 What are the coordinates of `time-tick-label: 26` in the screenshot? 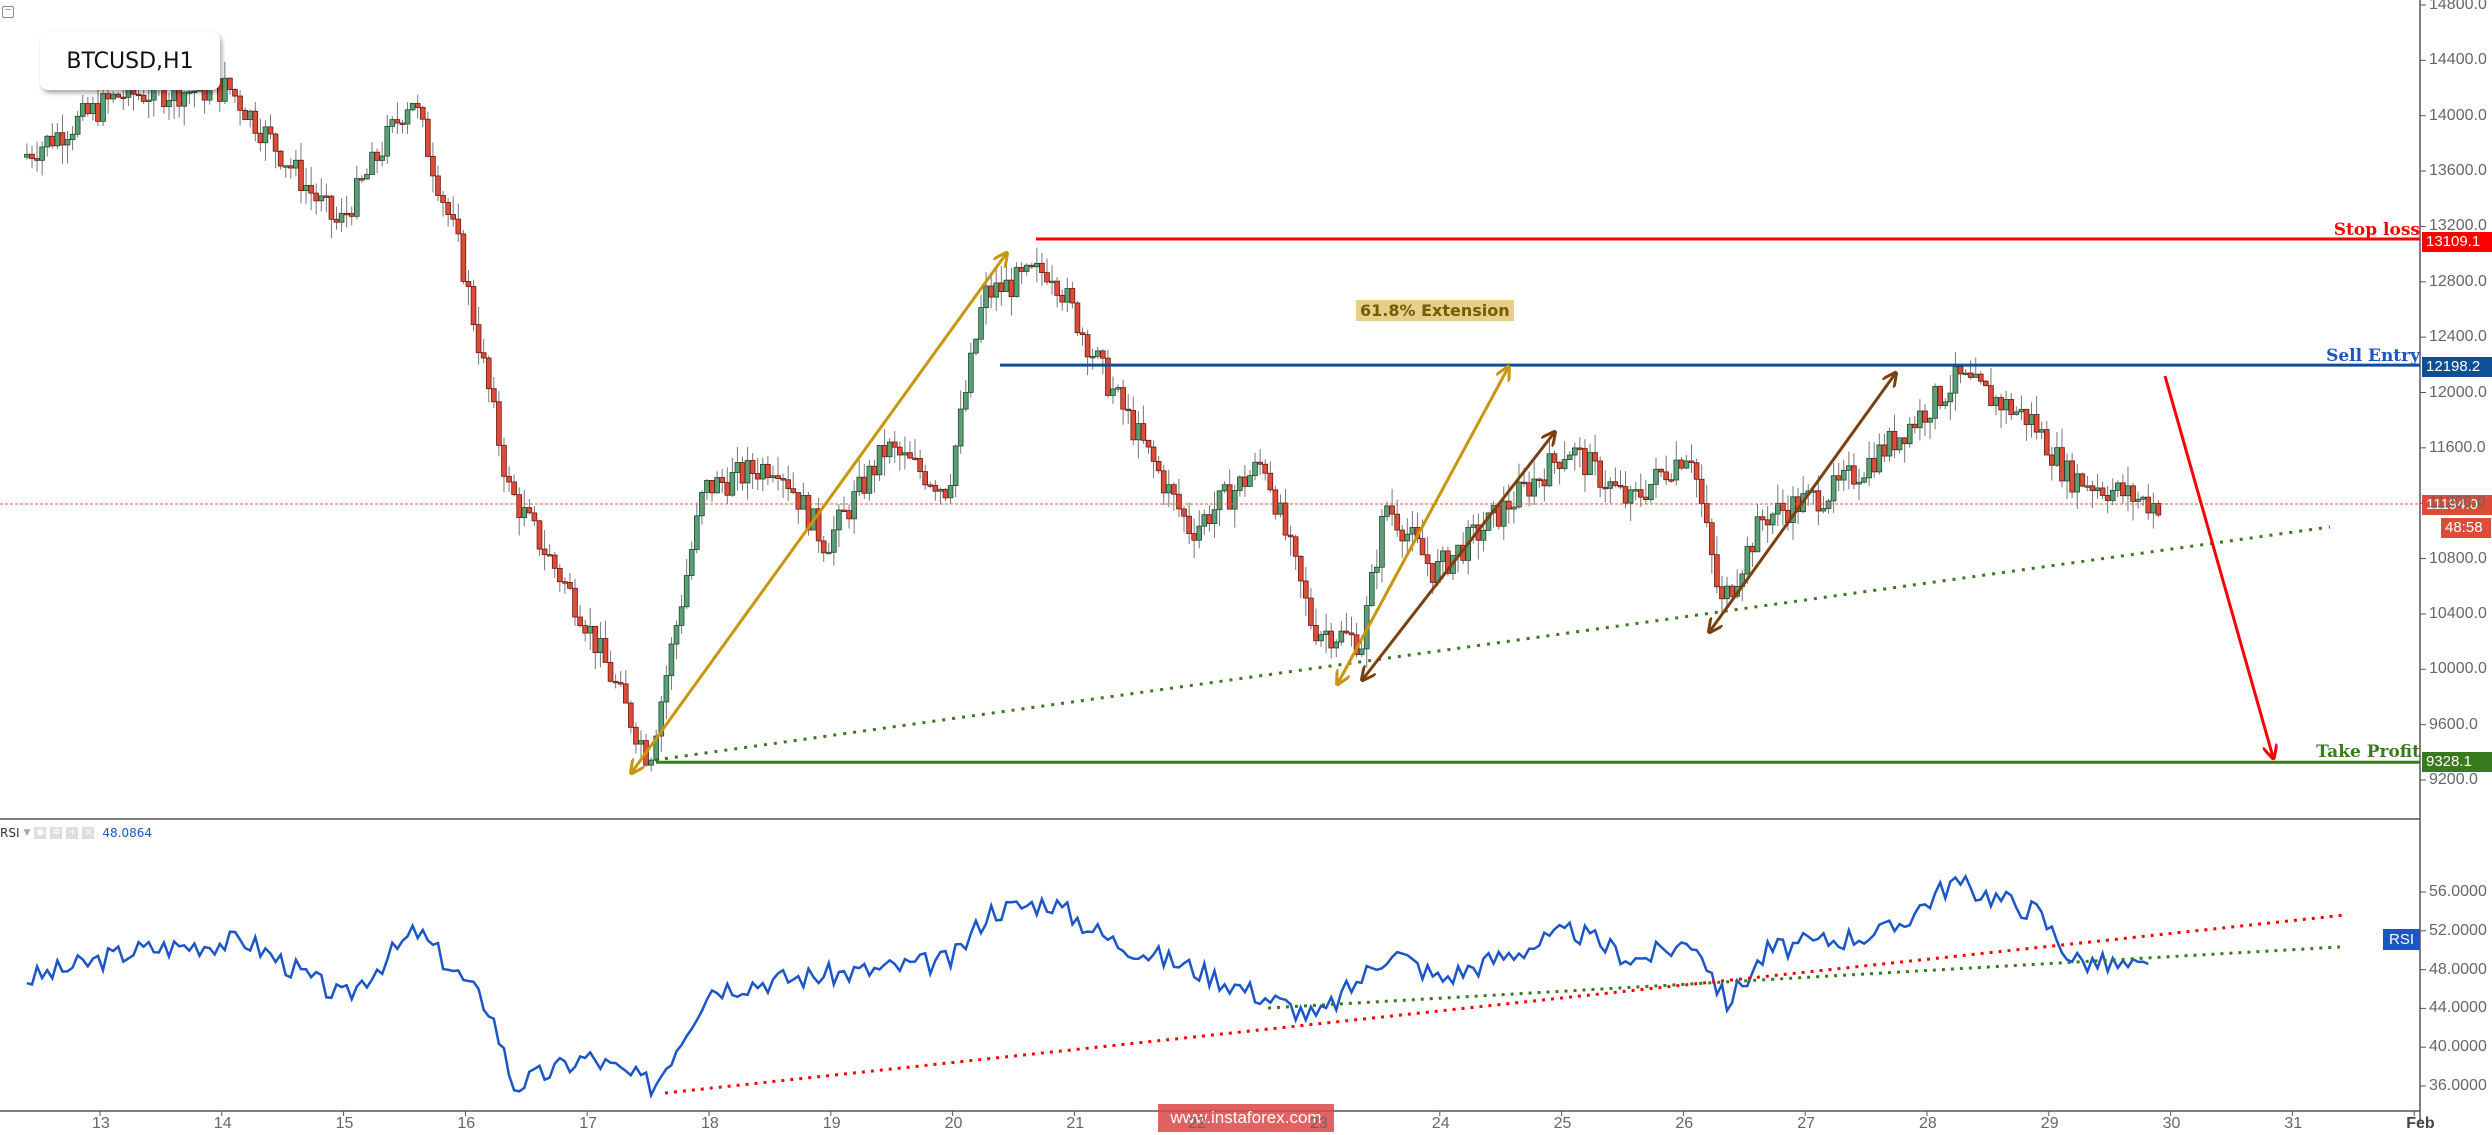 It's located at (1684, 1123).